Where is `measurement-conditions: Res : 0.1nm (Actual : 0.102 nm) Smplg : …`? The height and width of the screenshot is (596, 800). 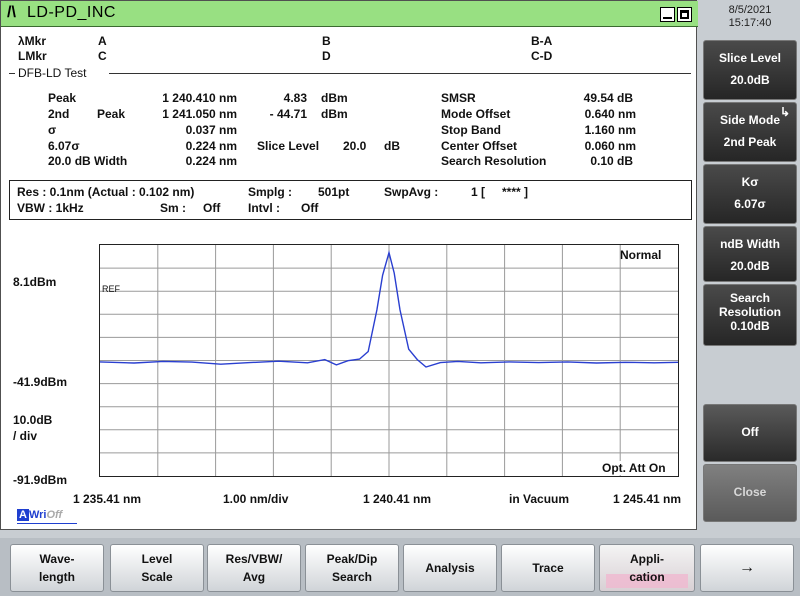 measurement-conditions: Res : 0.1nm (Actual : 0.102 nm) Smplg : … is located at coordinates (350, 200).